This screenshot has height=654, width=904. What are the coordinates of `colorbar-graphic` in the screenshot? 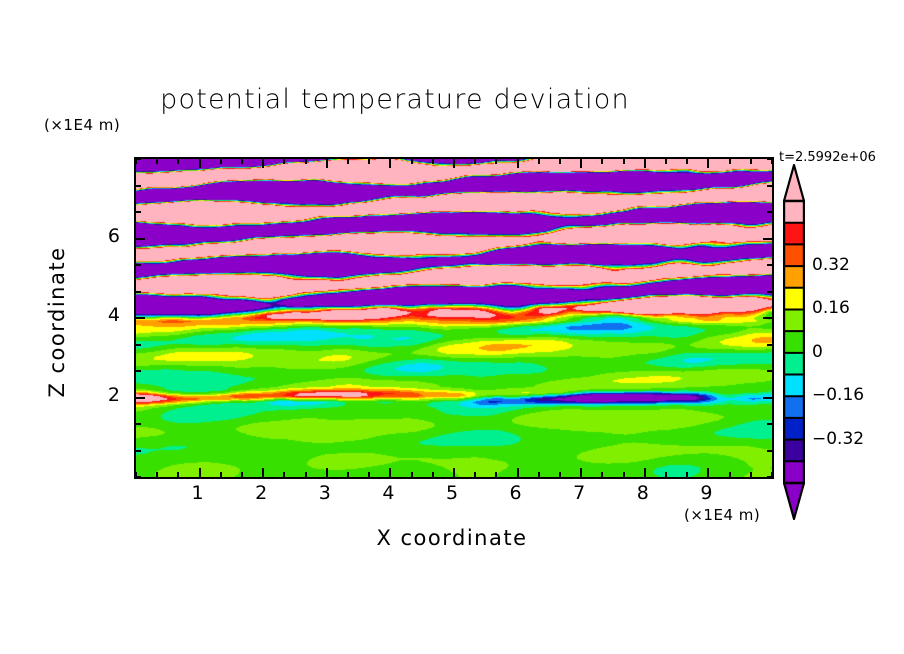 It's located at (794, 342).